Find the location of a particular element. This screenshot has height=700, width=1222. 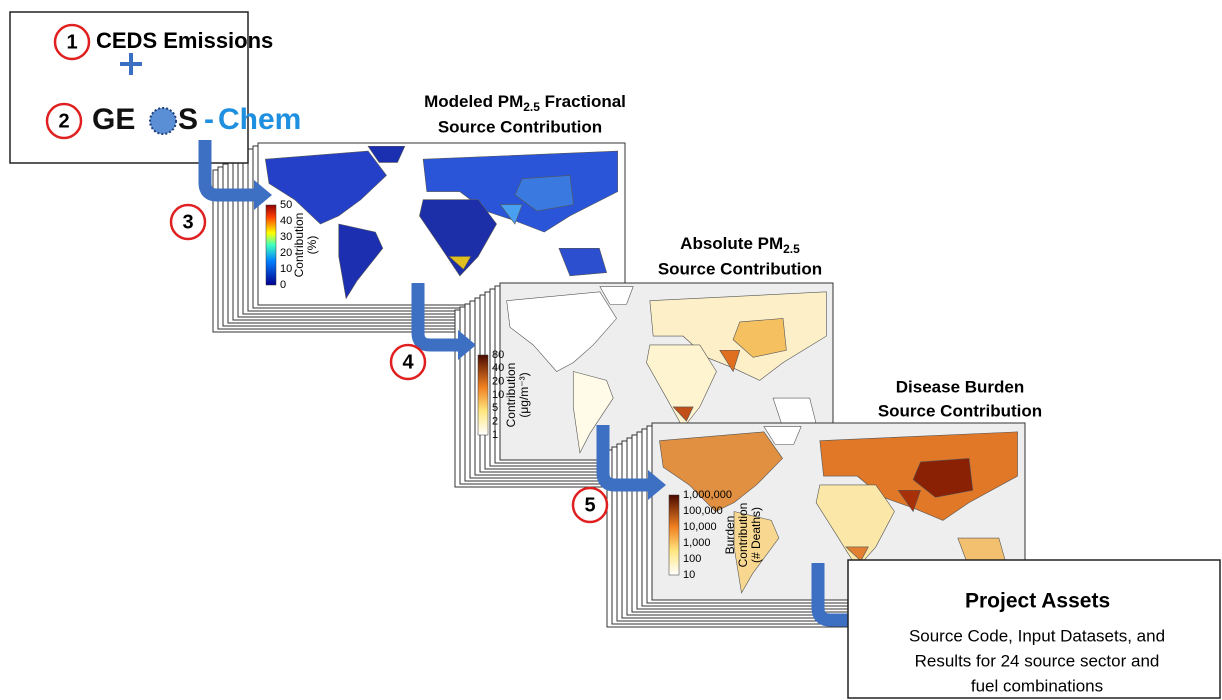

colorbar-tick: 1,000,000 is located at coordinates (707, 495).